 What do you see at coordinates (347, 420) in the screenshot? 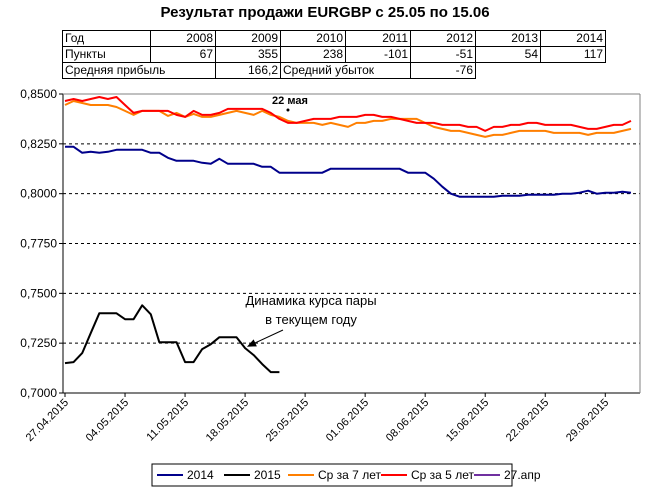
I see `x-tick-label: 01.06.2015` at bounding box center [347, 420].